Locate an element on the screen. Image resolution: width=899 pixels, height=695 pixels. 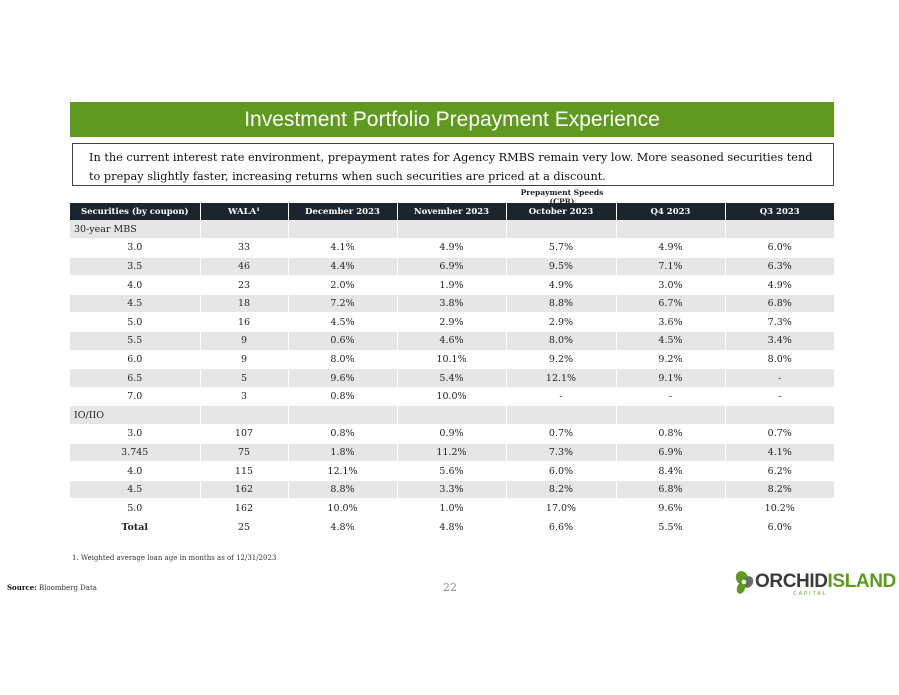
column-header: November 2023 is located at coordinates (451, 211).